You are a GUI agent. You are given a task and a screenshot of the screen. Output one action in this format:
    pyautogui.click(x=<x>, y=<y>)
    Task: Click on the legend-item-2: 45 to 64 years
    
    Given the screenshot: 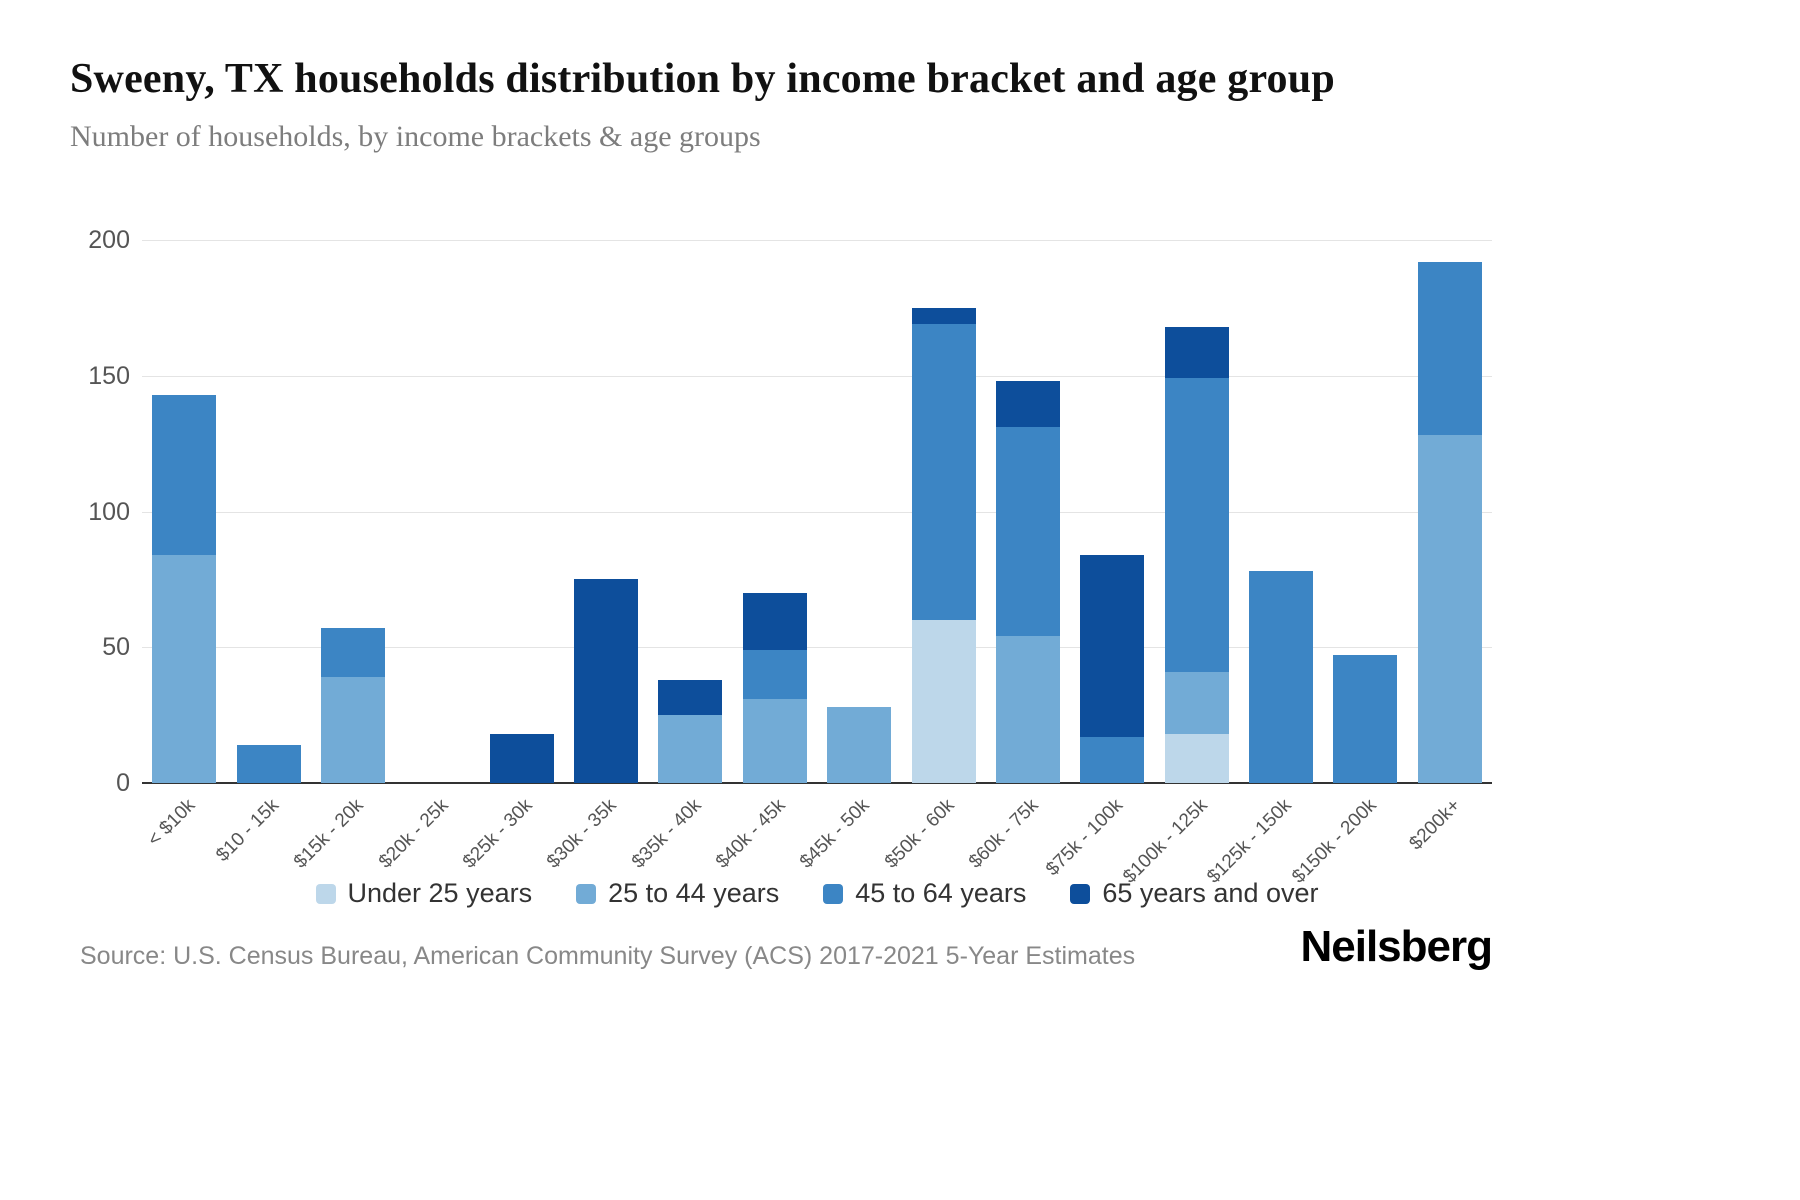 What is the action you would take?
    pyautogui.click(x=924, y=893)
    